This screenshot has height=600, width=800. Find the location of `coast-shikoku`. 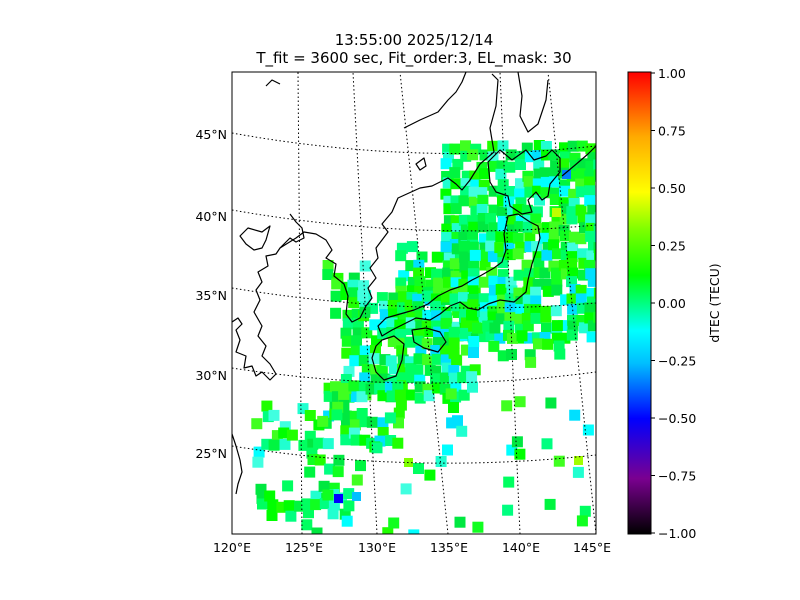

coast-shikoku is located at coordinates (429, 340).